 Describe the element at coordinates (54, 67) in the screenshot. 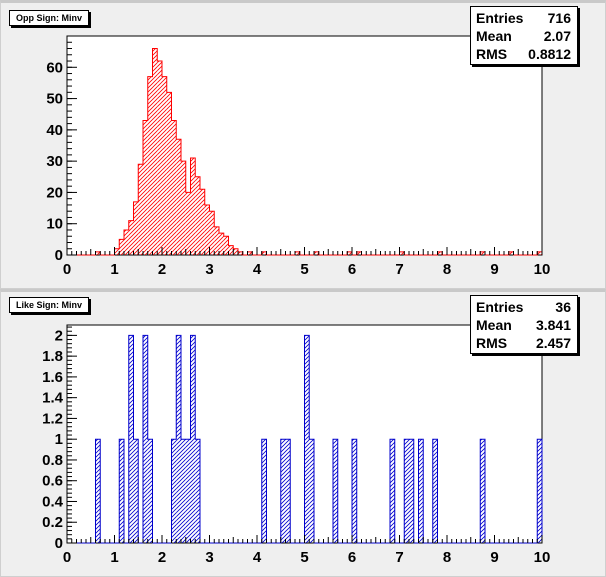

I see `y-tick-label: 60` at that location.